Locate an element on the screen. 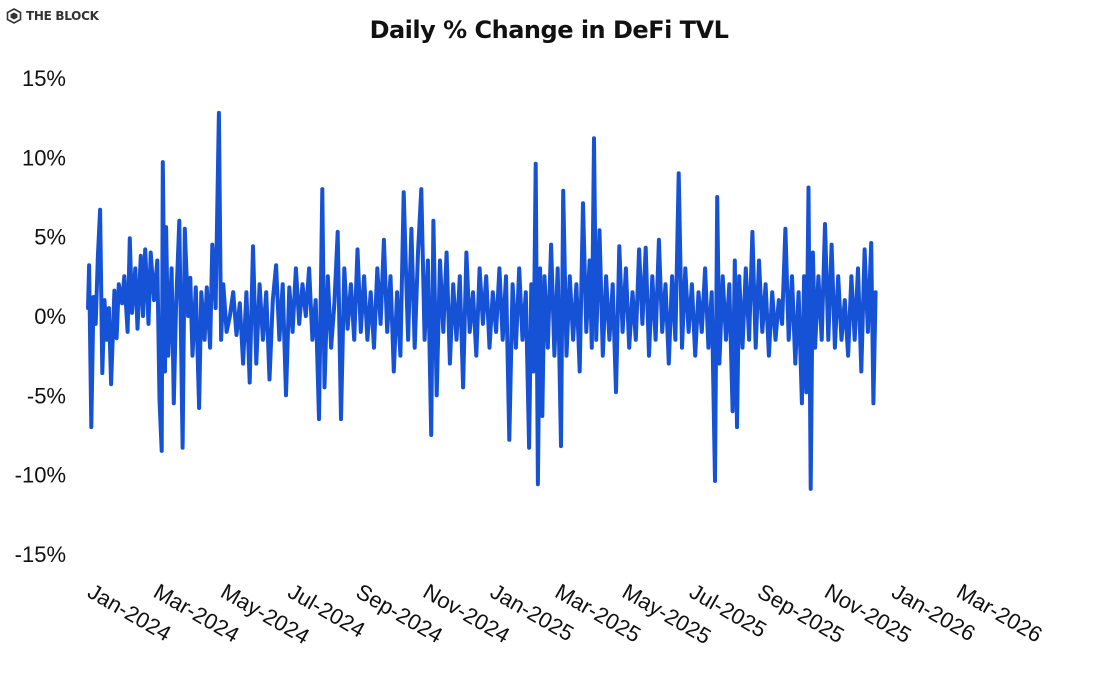 This screenshot has height=673, width=1098. y-tick-label: 10% is located at coordinates (44, 157).